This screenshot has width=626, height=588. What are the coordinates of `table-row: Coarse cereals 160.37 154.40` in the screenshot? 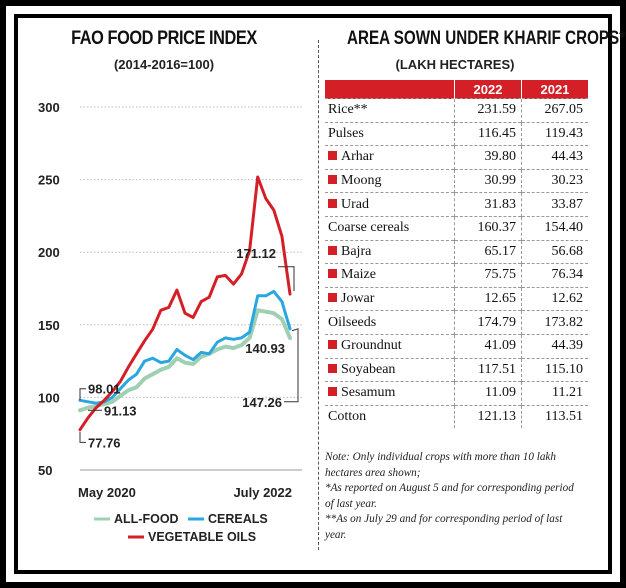 It's located at (456, 228).